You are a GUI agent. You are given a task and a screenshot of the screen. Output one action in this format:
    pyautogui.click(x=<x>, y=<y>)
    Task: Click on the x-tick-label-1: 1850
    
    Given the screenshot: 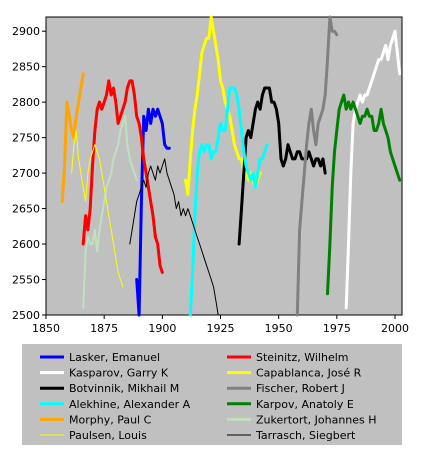 What is the action you would take?
    pyautogui.click(x=46, y=328)
    